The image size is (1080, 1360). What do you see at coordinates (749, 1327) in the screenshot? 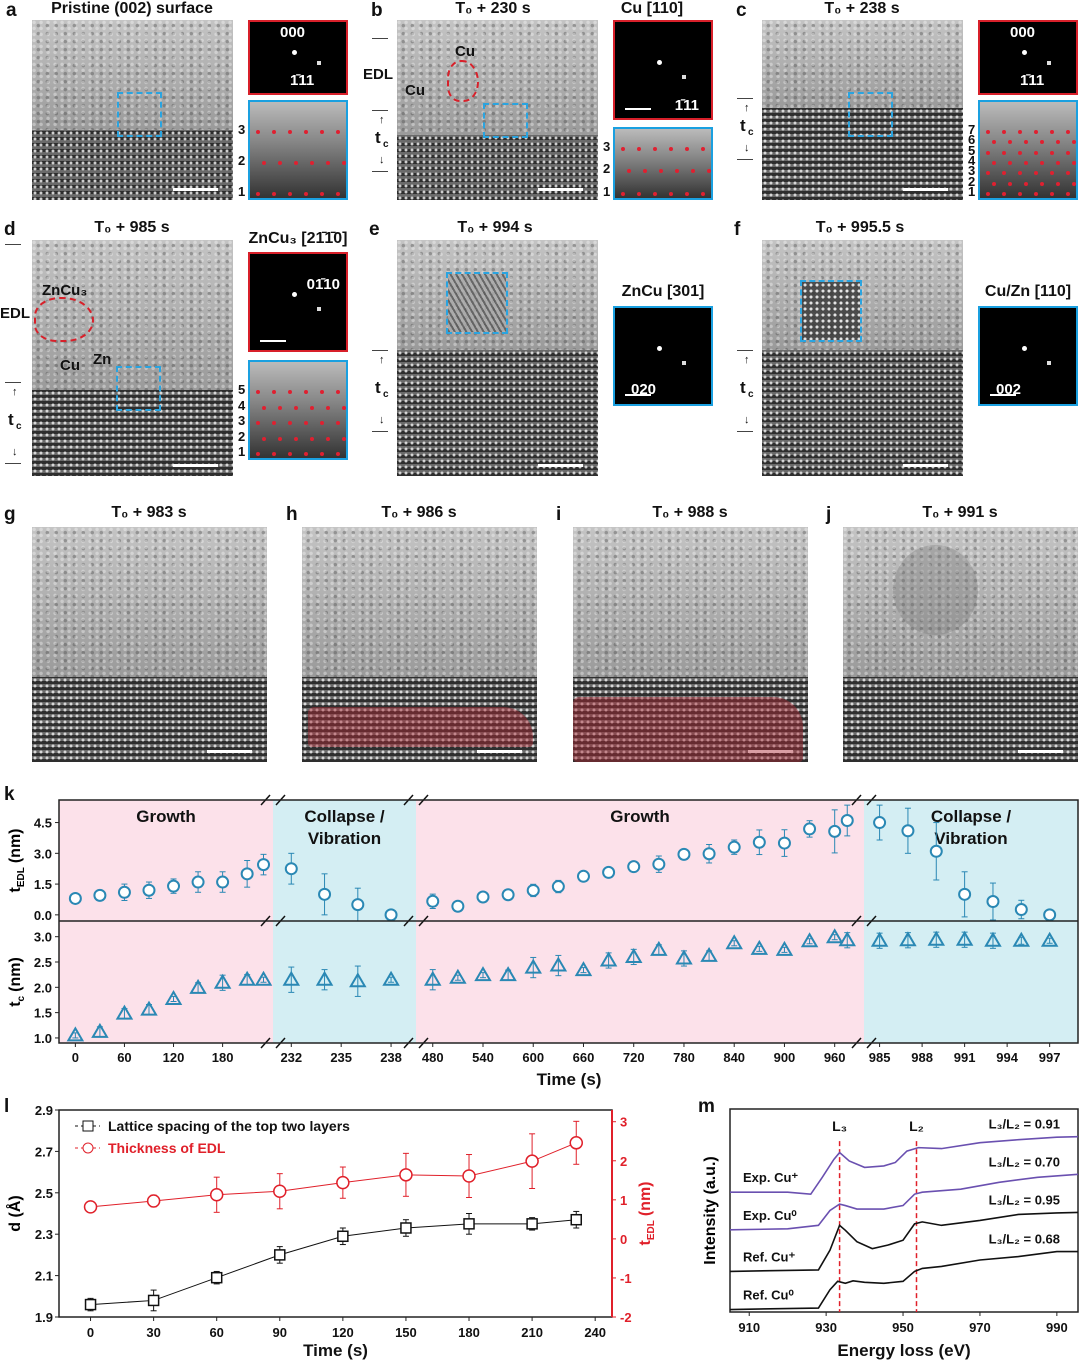
I see `x-tick-label: 910` at bounding box center [749, 1327].